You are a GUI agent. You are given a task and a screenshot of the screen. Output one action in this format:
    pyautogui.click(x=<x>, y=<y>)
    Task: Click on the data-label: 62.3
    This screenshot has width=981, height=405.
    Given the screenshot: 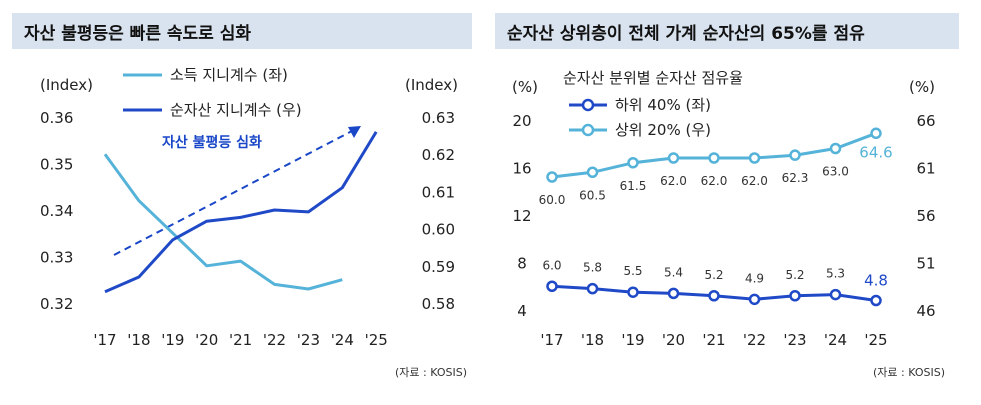 What is the action you would take?
    pyautogui.click(x=795, y=178)
    